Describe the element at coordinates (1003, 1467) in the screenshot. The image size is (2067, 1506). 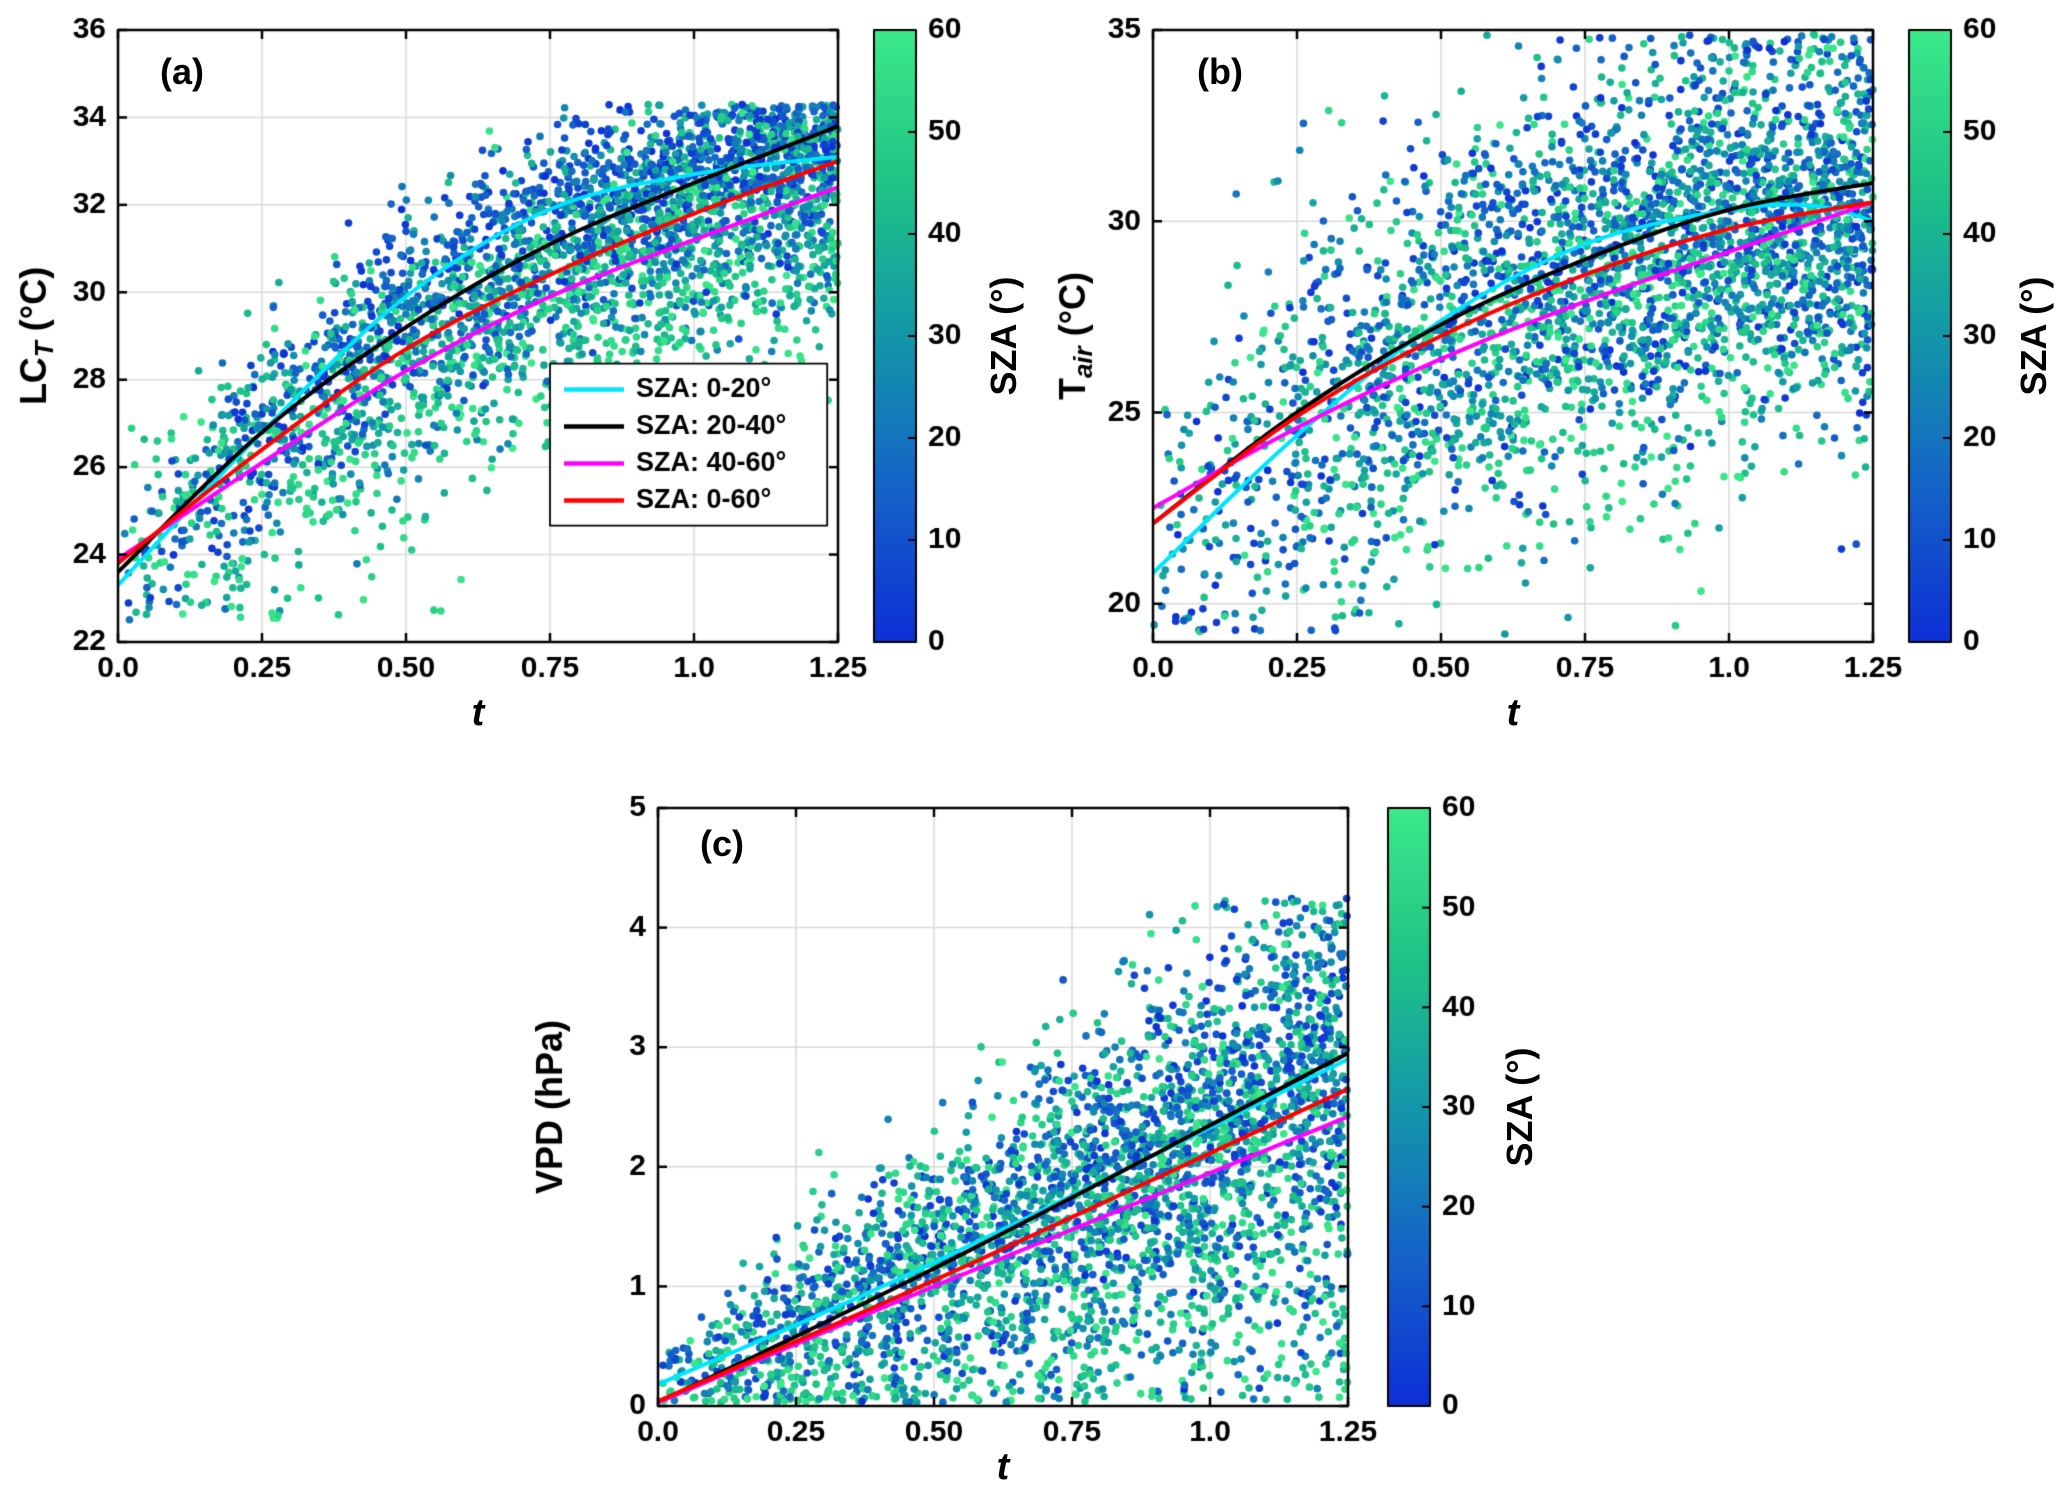
I see `panel-c-x-axis-label: t` at that location.